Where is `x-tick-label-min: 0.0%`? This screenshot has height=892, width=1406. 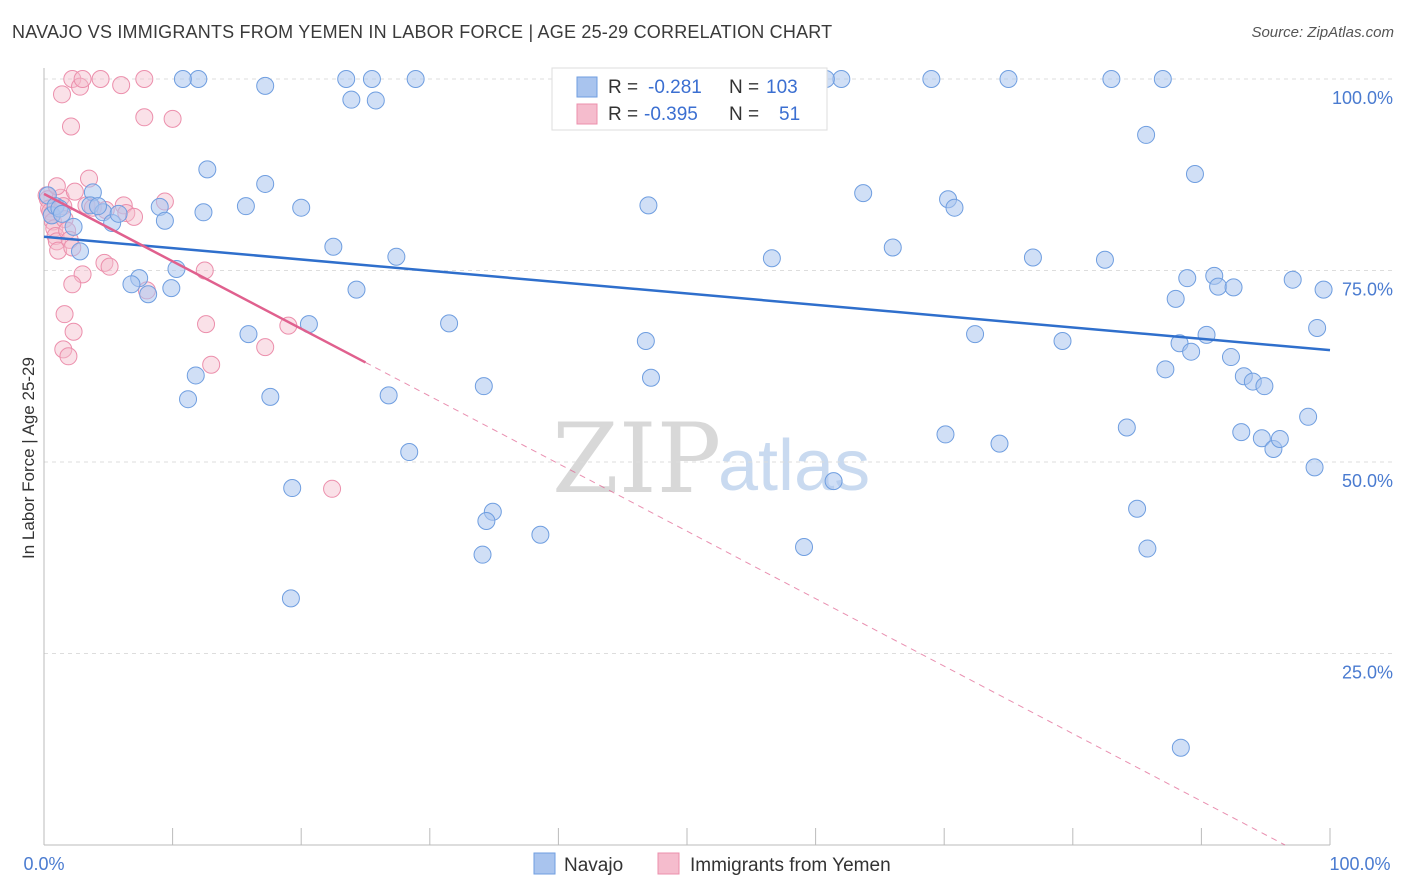 x-tick-label-min: 0.0% is located at coordinates (43, 864).